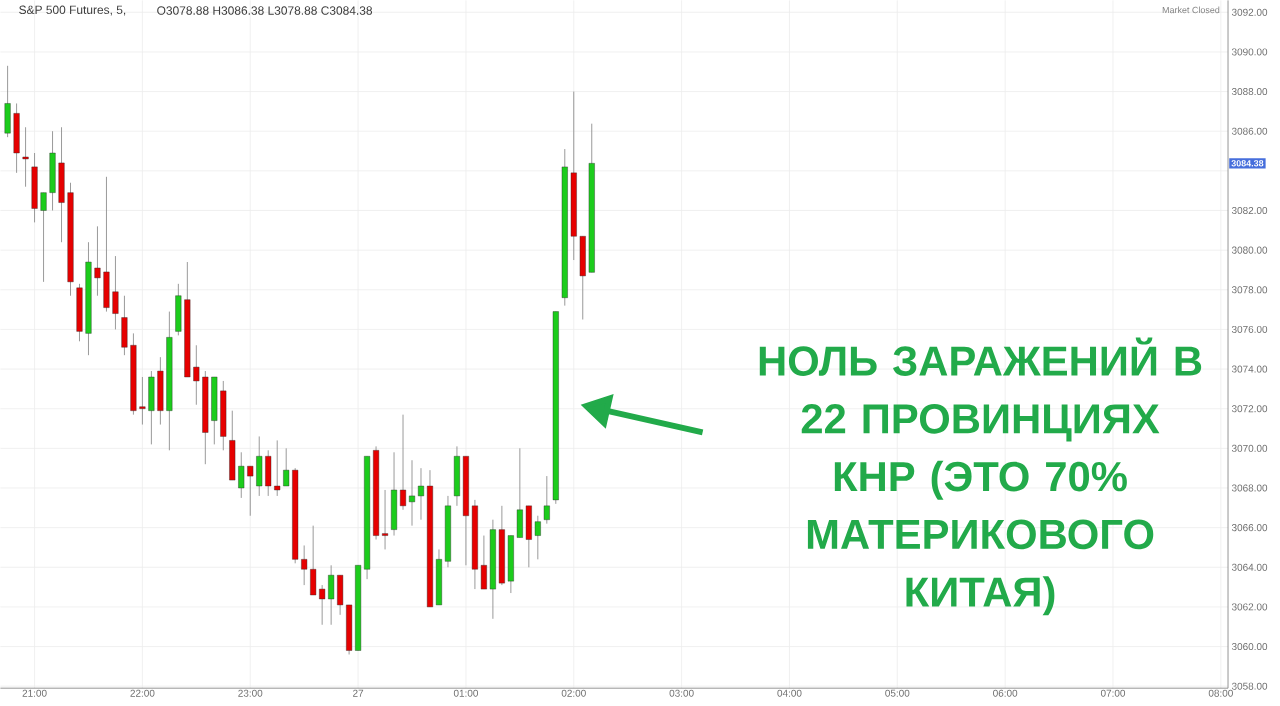  What do you see at coordinates (265, 10) in the screenshot?
I see `chart-subtitle: O3078.88 H3086.38 L3078.88 C3084.38` at bounding box center [265, 10].